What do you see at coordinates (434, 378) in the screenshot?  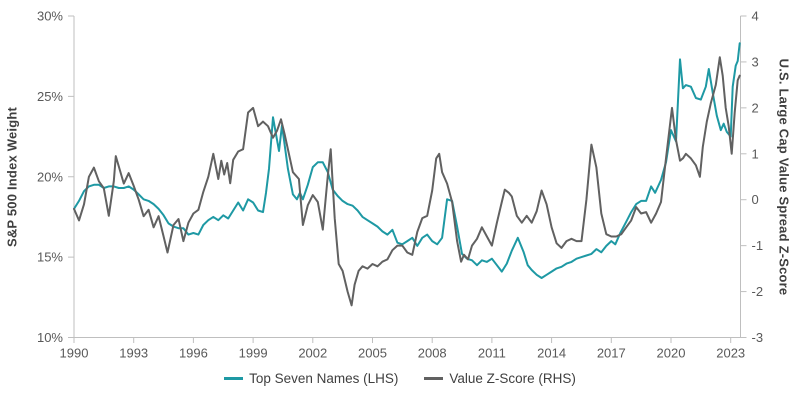 I see `legend-line-gray-icon` at bounding box center [434, 378].